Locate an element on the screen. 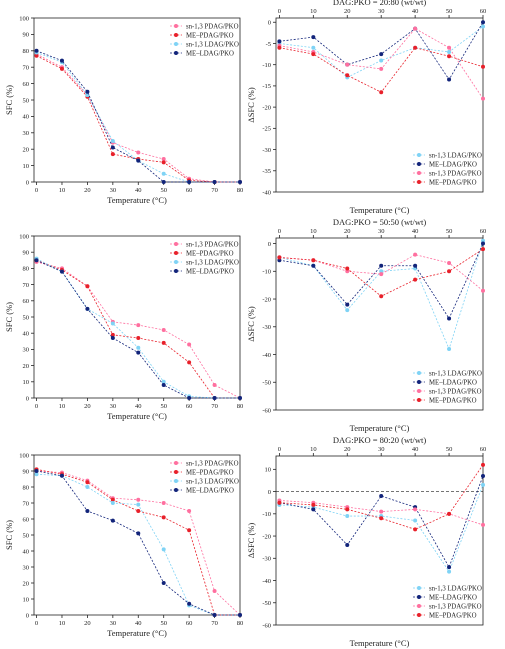 Image resolution: width=505 pixels, height=649 pixels. y-tick-label: -40 is located at coordinates (266, 581).